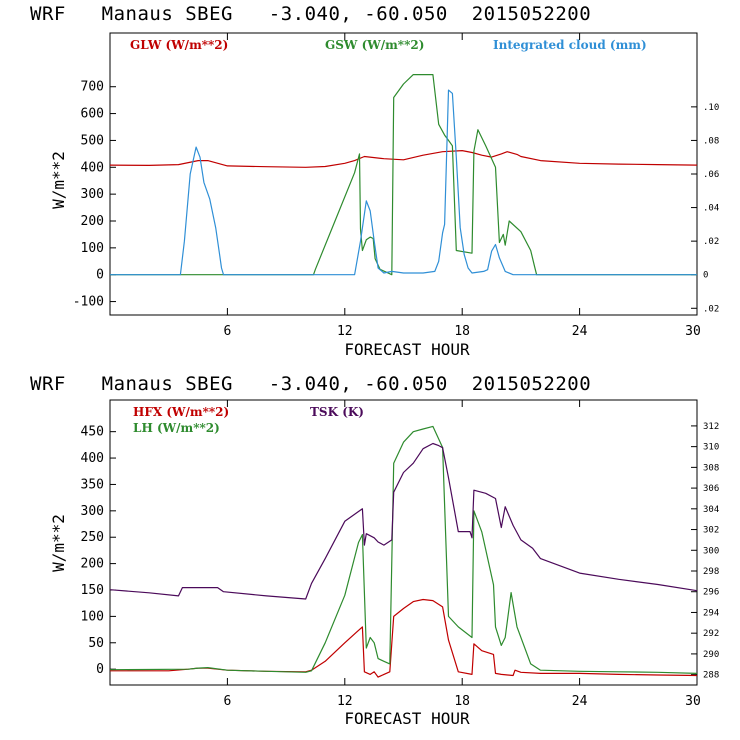 The image size is (740, 740). I want to click on legend-hfx: HFX (W/m**2), so click(181, 412).